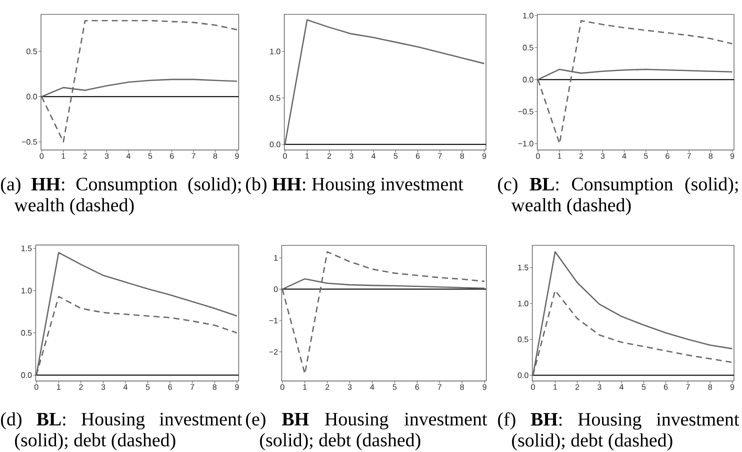 The width and height of the screenshot is (742, 452). I want to click on text: (d) BL: Housing investment (solid); debt (dashed), so click(121, 431).